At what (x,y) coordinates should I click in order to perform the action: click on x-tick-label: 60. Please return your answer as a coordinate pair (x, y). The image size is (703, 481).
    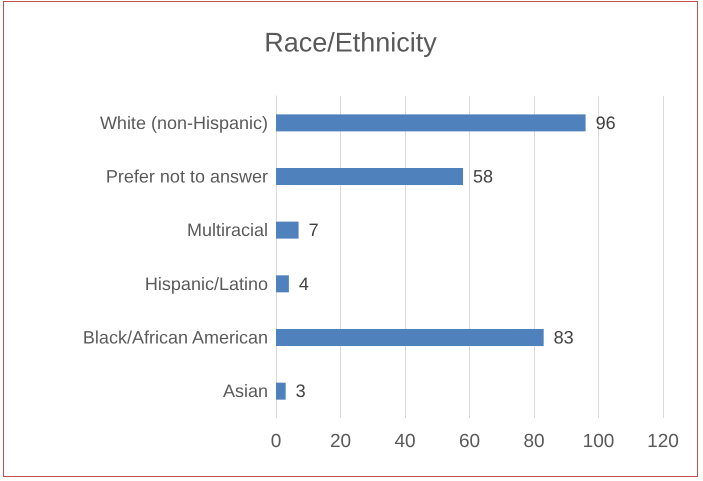
    Looking at the image, I should click on (469, 441).